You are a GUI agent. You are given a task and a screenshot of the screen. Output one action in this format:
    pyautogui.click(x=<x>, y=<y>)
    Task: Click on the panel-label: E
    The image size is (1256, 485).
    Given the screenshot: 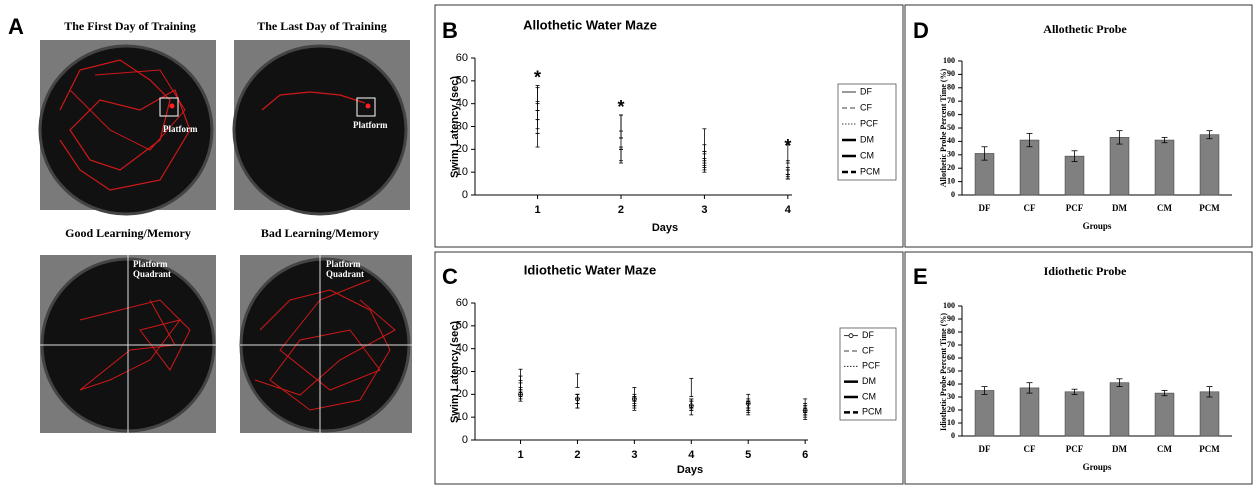 What is the action you would take?
    pyautogui.click(x=920, y=276)
    